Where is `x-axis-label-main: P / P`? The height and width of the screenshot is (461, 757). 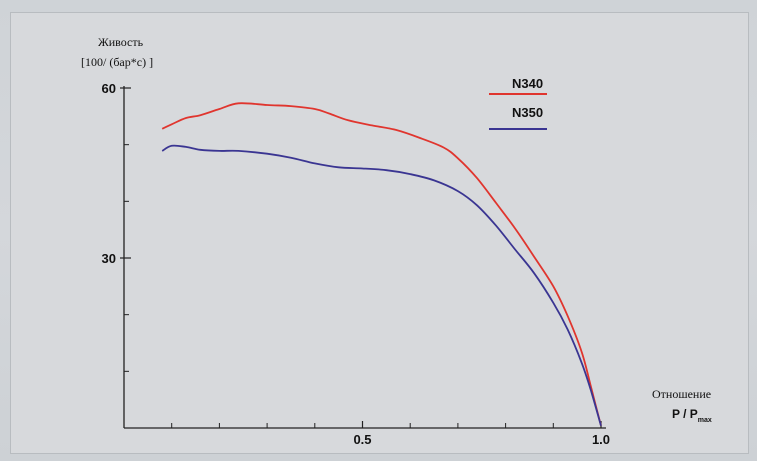
x-axis-label-main: P / P is located at coordinates (685, 414).